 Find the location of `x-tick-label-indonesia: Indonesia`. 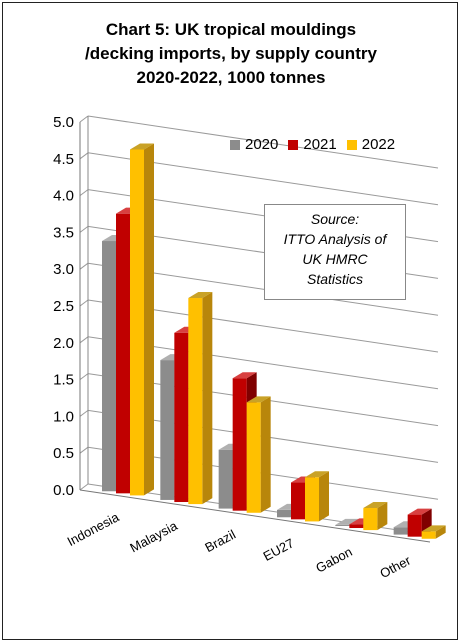

x-tick-label-indonesia: Indonesia is located at coordinates (94, 529).